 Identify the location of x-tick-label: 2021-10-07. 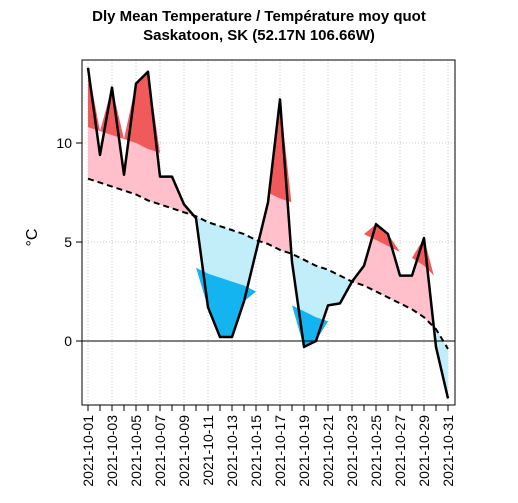
(160, 451).